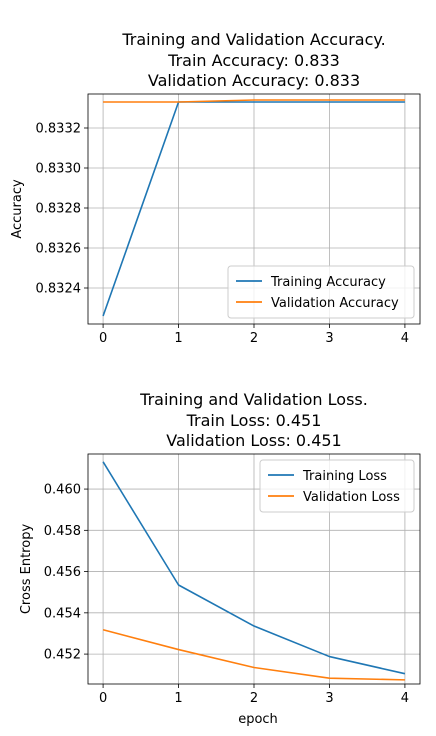 This screenshot has width=436, height=736. Describe the element at coordinates (62, 613) in the screenshot. I see `loss-y-tick-label: 0.454` at that location.